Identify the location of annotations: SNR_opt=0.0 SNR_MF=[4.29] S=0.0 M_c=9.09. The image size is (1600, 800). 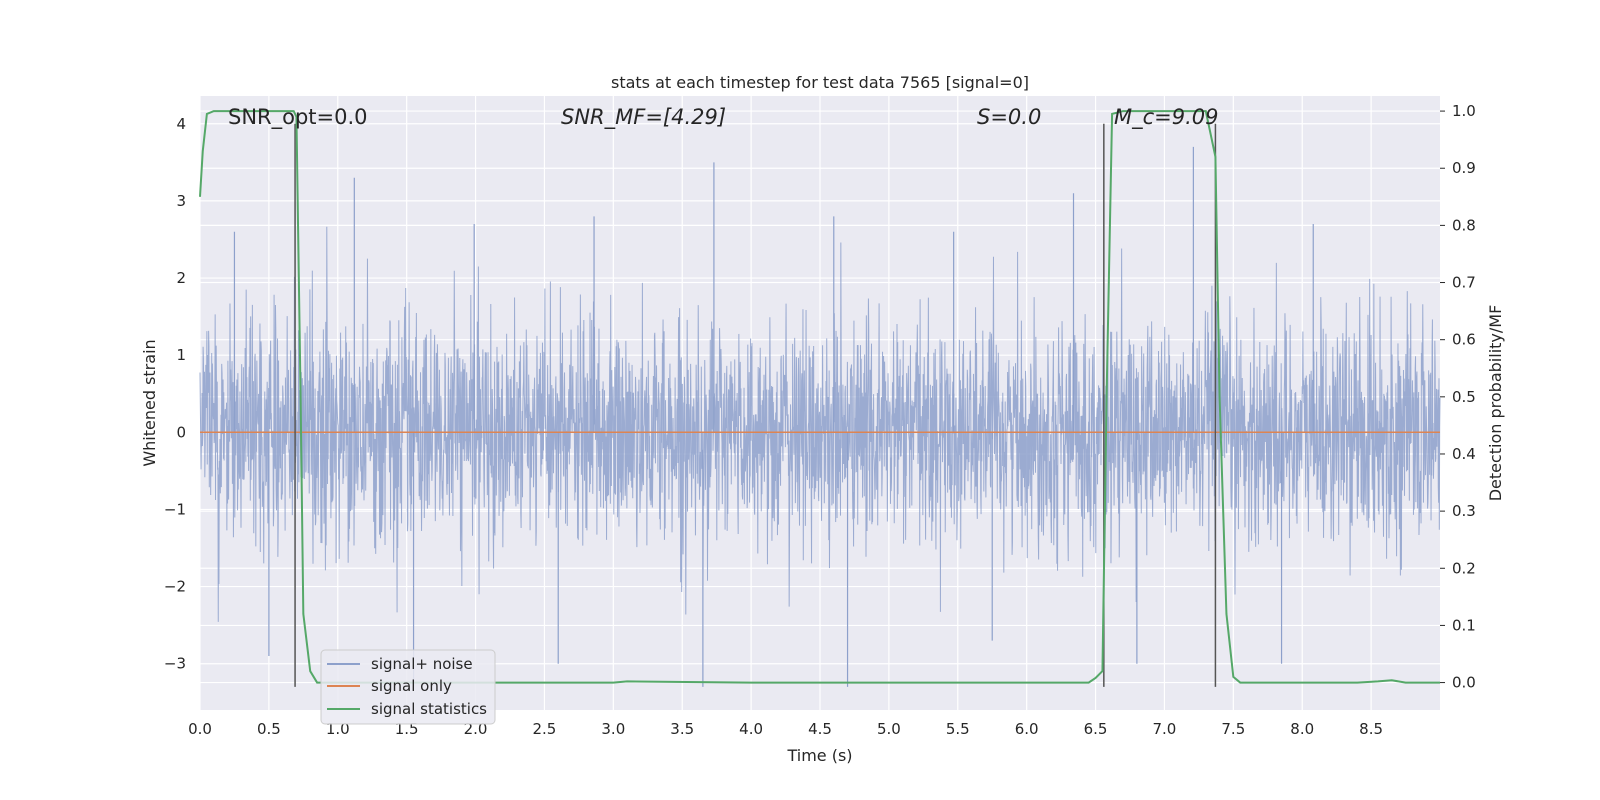
(723, 117).